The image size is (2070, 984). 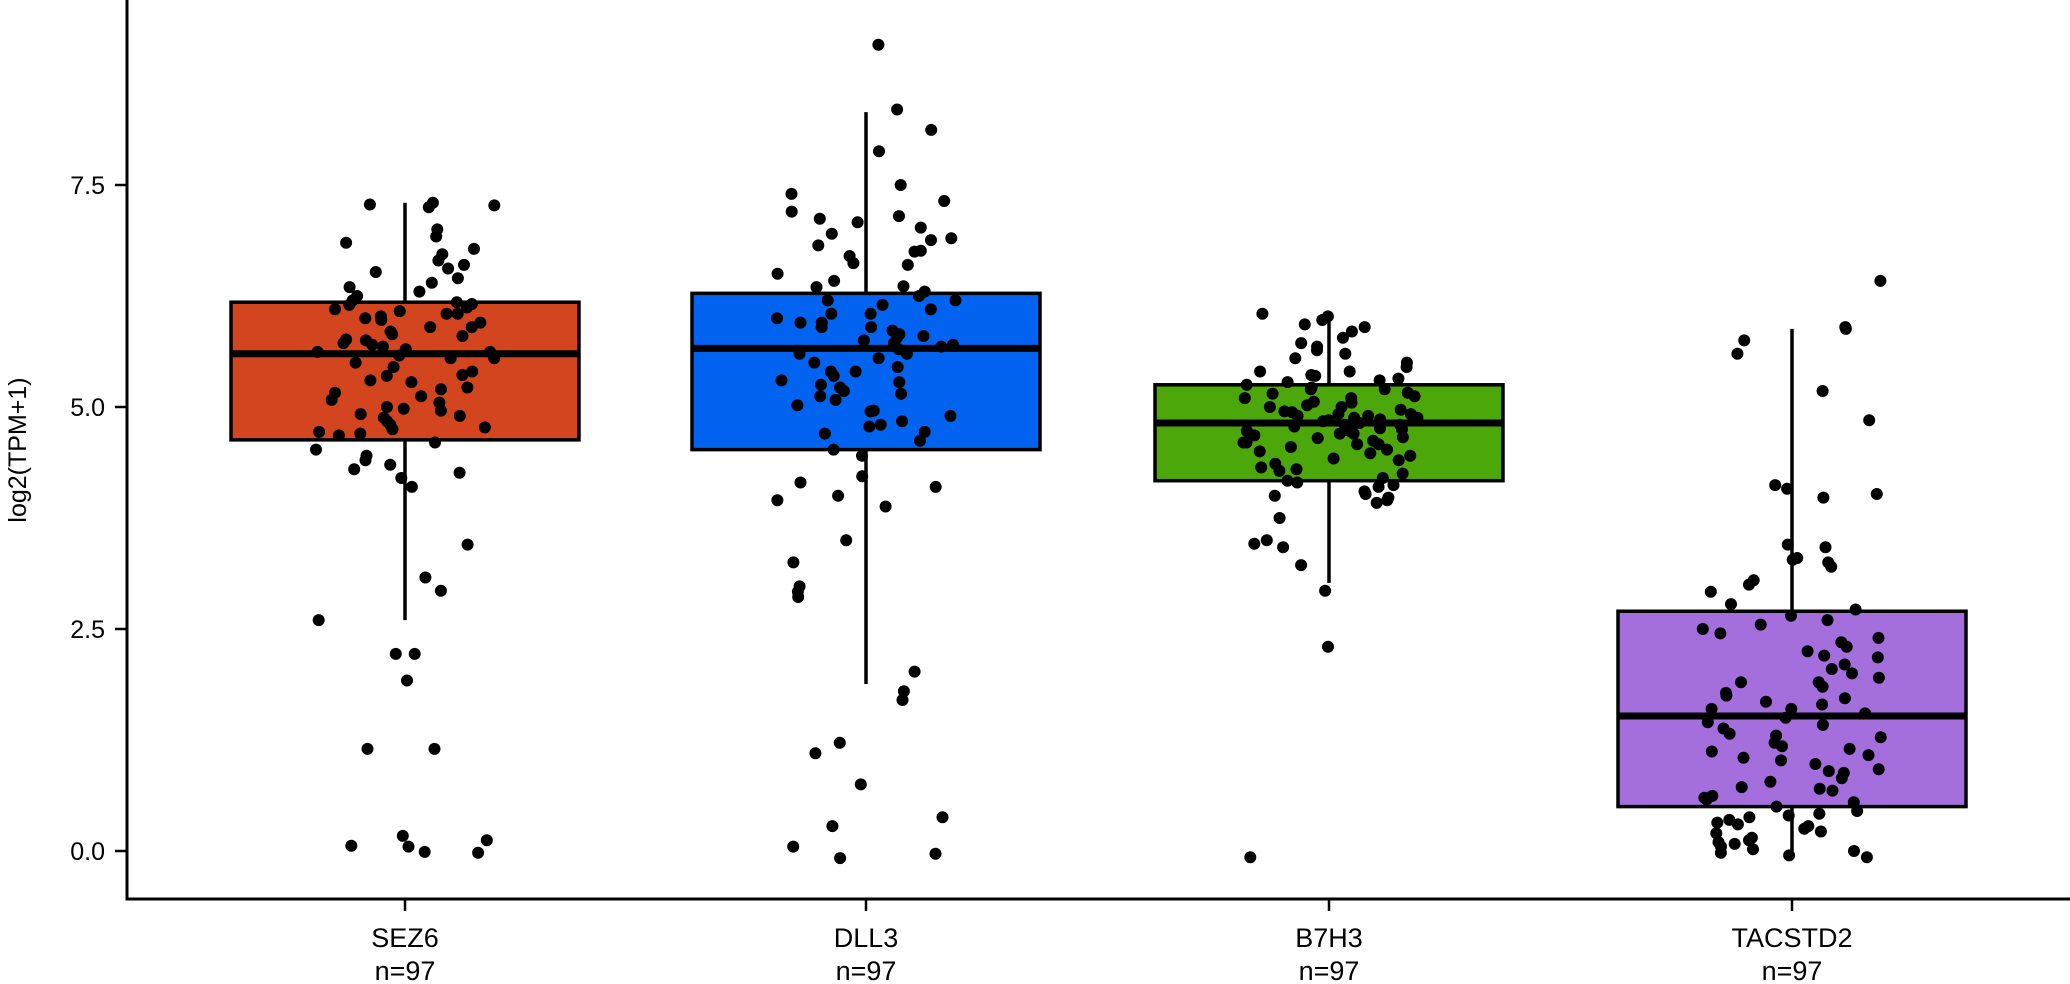 I want to click on box-sez6, so click(x=405, y=371).